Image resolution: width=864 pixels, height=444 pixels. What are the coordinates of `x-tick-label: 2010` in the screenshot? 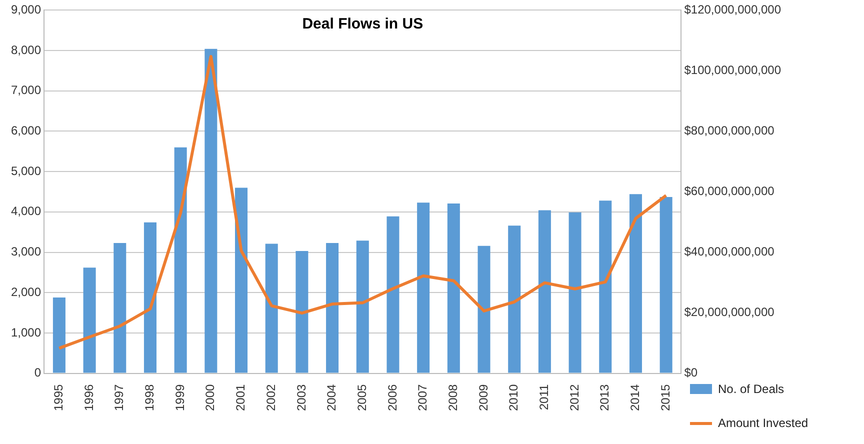 It's located at (513, 398).